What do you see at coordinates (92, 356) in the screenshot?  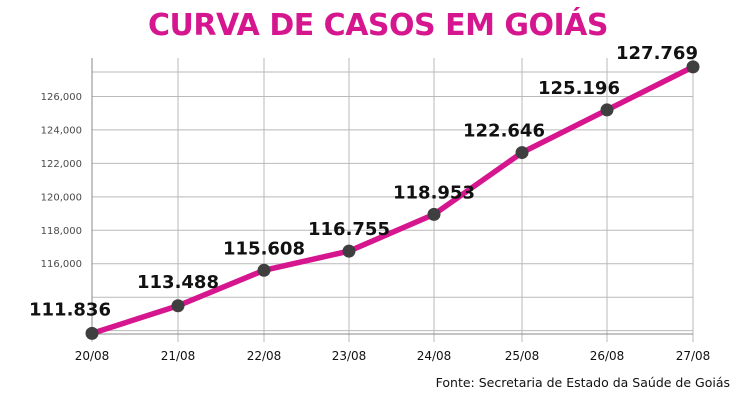 I see `x-tick-label: 20/08` at bounding box center [92, 356].